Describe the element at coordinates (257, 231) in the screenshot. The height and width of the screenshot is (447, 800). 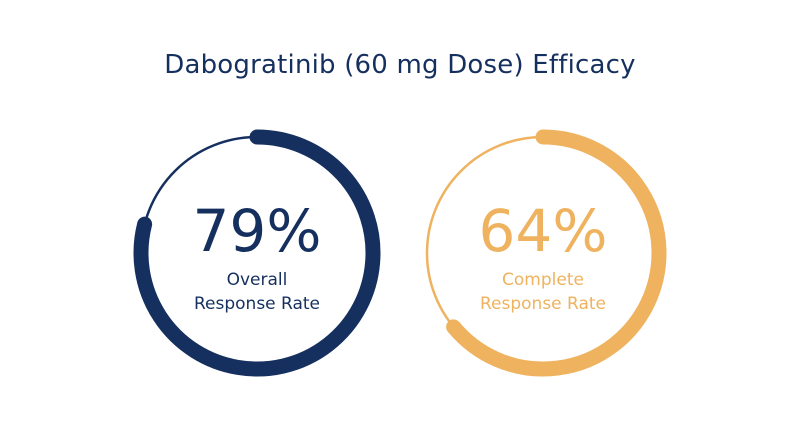
I see `gauge-value-label: 79%` at that location.